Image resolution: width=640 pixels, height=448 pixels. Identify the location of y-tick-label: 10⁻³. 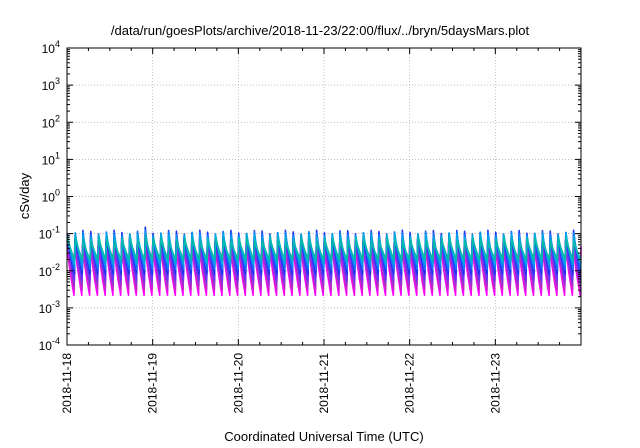
(49, 307).